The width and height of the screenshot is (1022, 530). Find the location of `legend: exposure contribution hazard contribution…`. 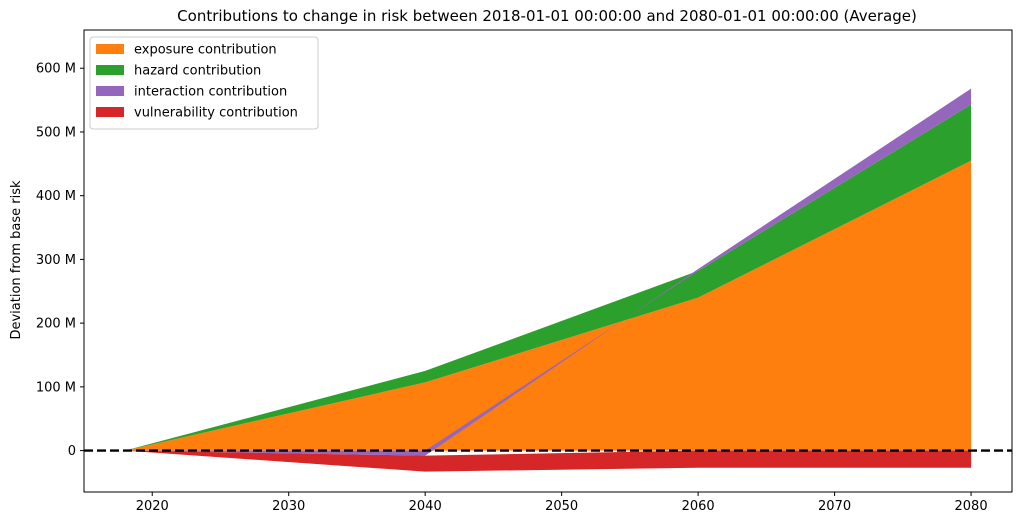

legend: exposure contribution hazard contribution… is located at coordinates (204, 83).